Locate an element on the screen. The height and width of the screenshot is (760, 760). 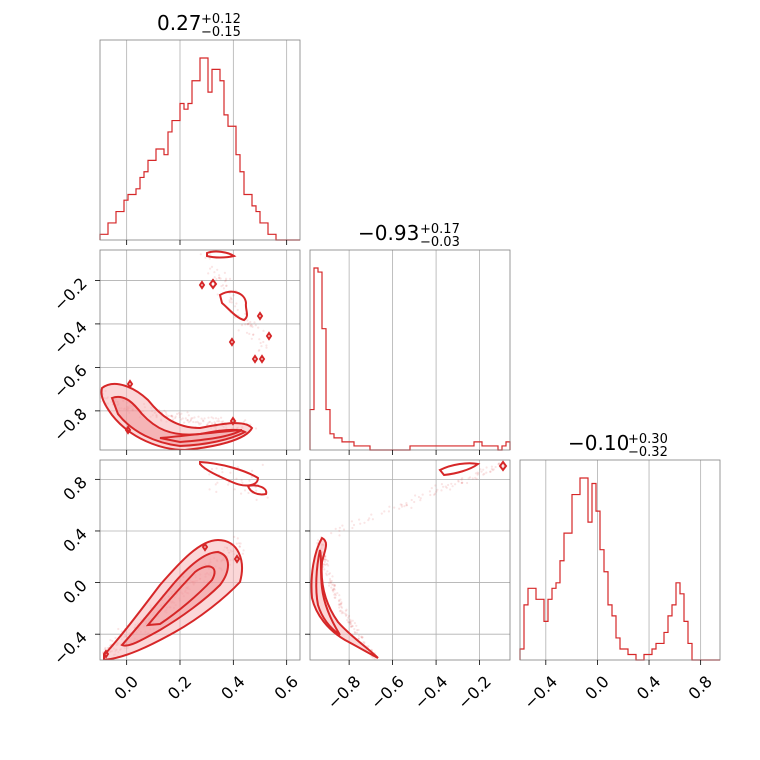
contour-fill-outer is located at coordinates (173, 600).